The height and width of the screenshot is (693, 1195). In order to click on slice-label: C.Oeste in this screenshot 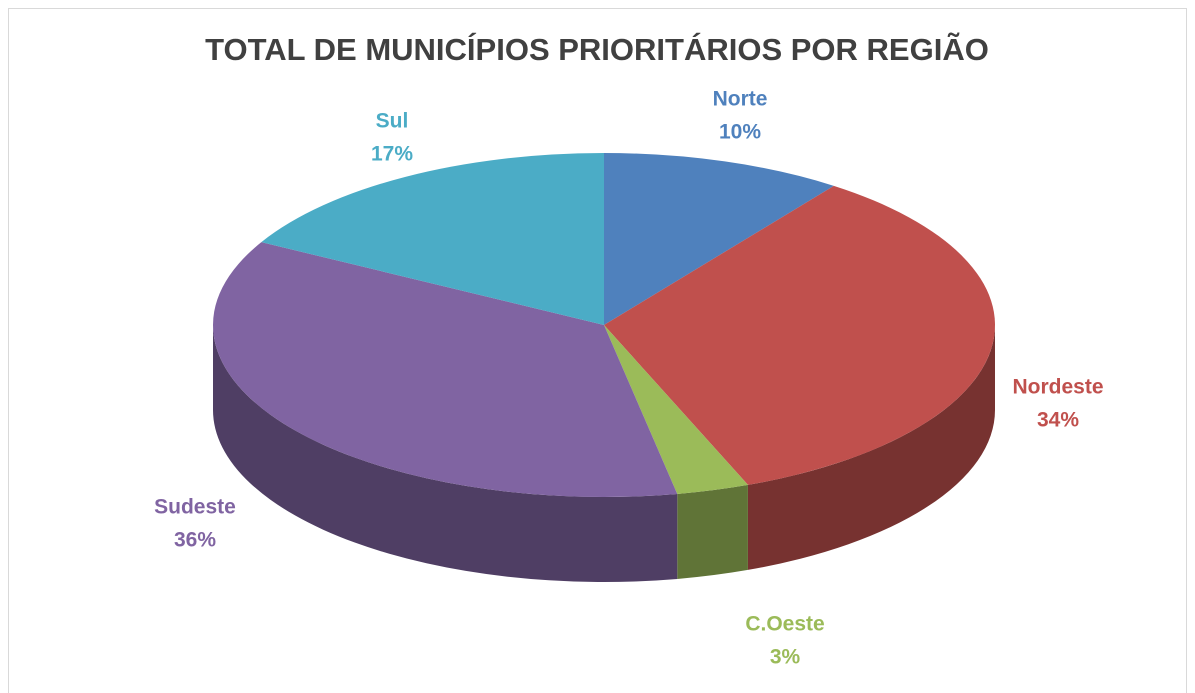, I will do `click(784, 624)`.